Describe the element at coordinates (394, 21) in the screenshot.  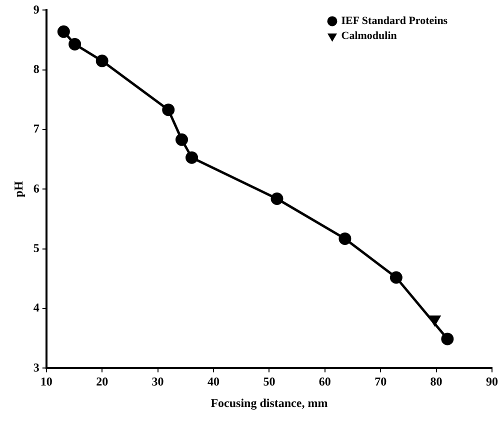
I see `legend-label: IEF Standard Proteins` at that location.